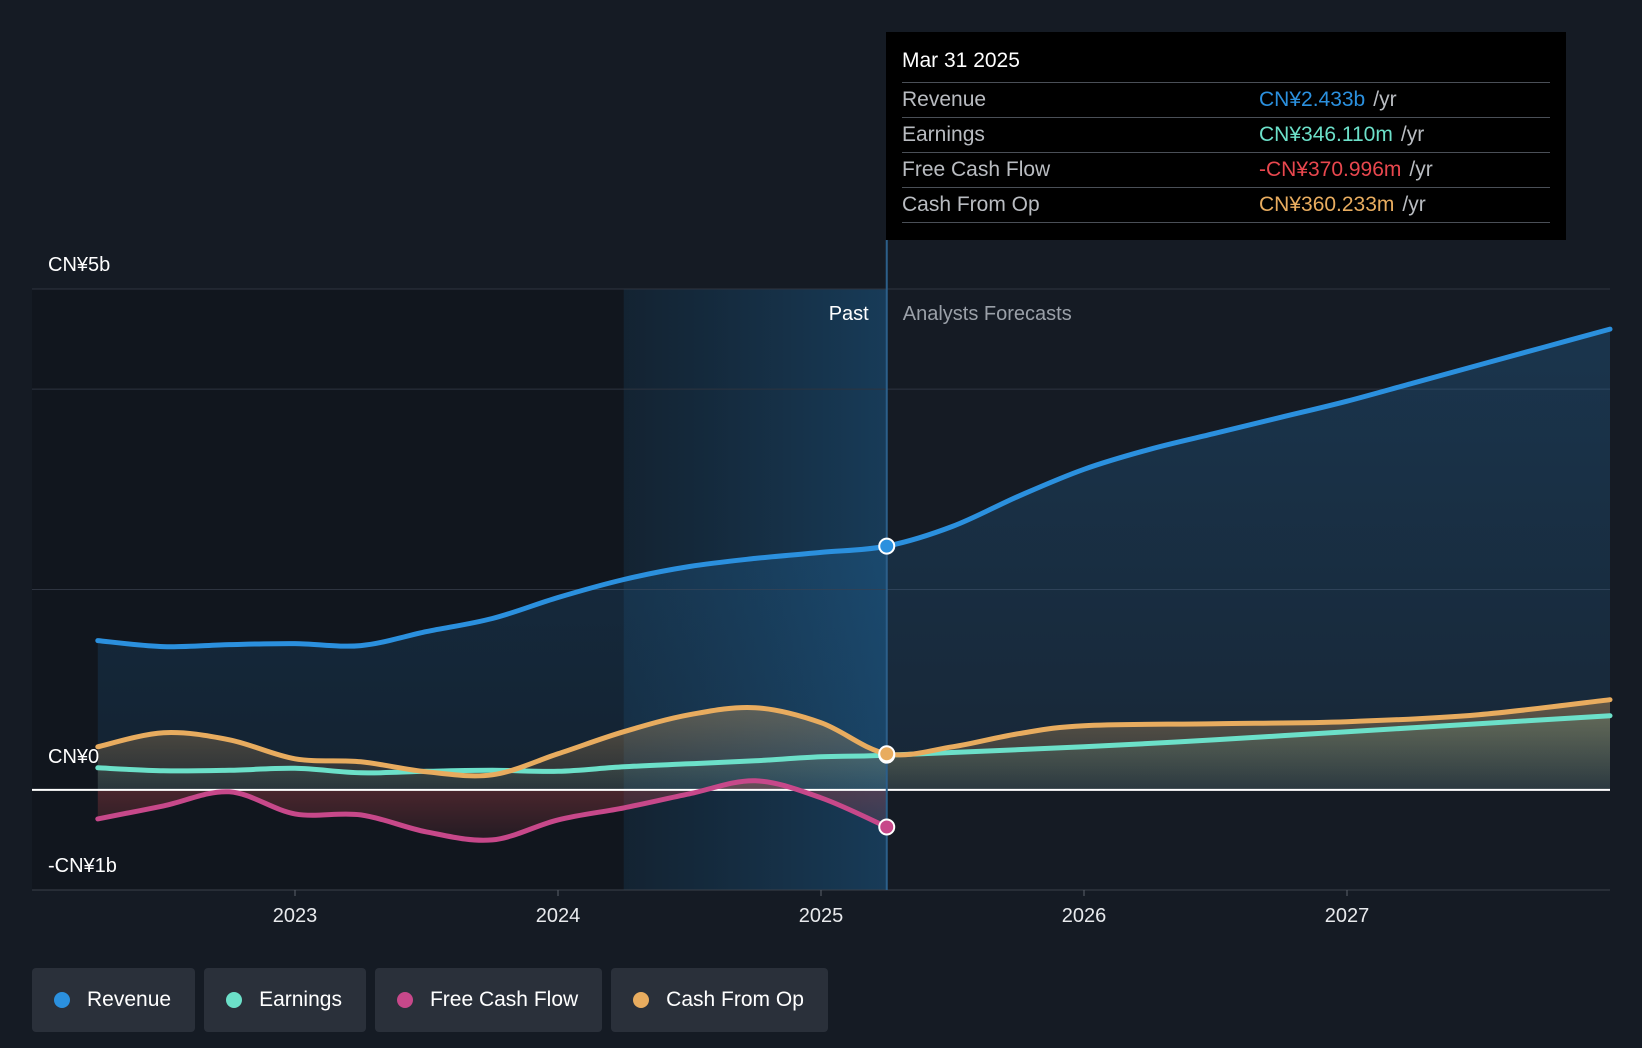 The width and height of the screenshot is (1642, 1048). Describe the element at coordinates (1226, 64) in the screenshot. I see `tooltip-date: Mar 31 2025` at that location.